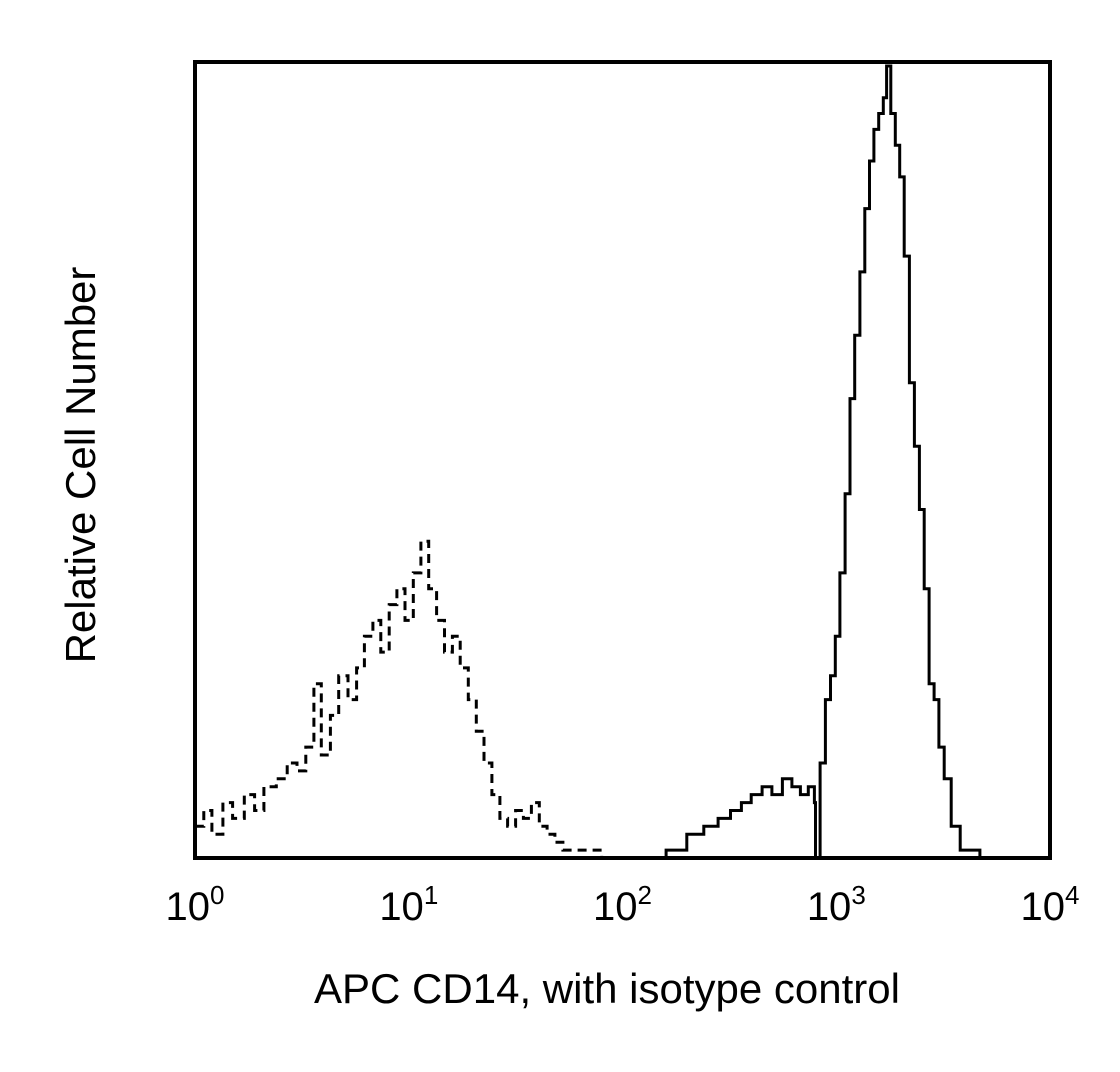 The width and height of the screenshot is (1120, 1072). I want to click on x-tick-label: 10¹, so click(408, 904).